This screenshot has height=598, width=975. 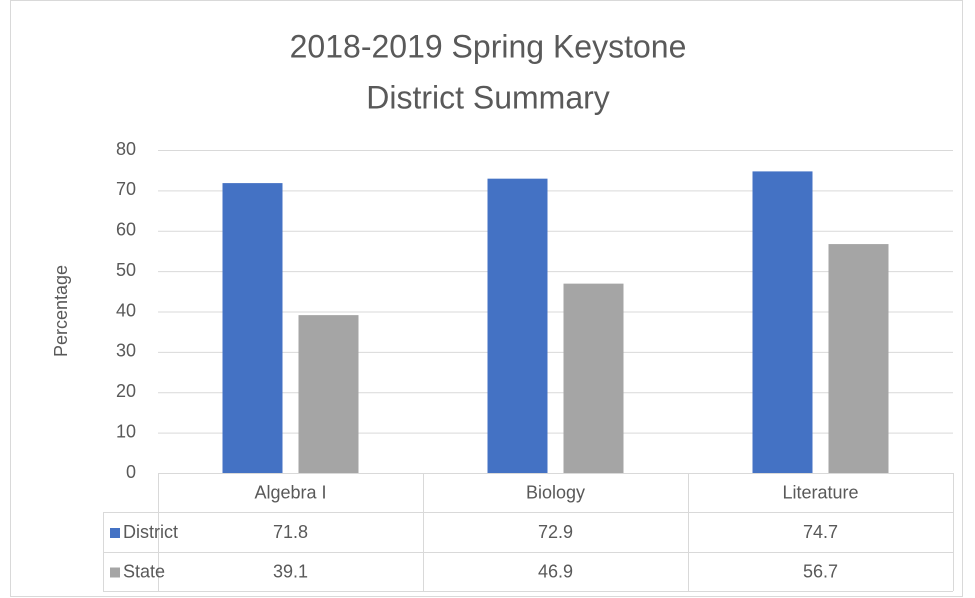 What do you see at coordinates (131, 472) in the screenshot?
I see `y-tick-label: 0` at bounding box center [131, 472].